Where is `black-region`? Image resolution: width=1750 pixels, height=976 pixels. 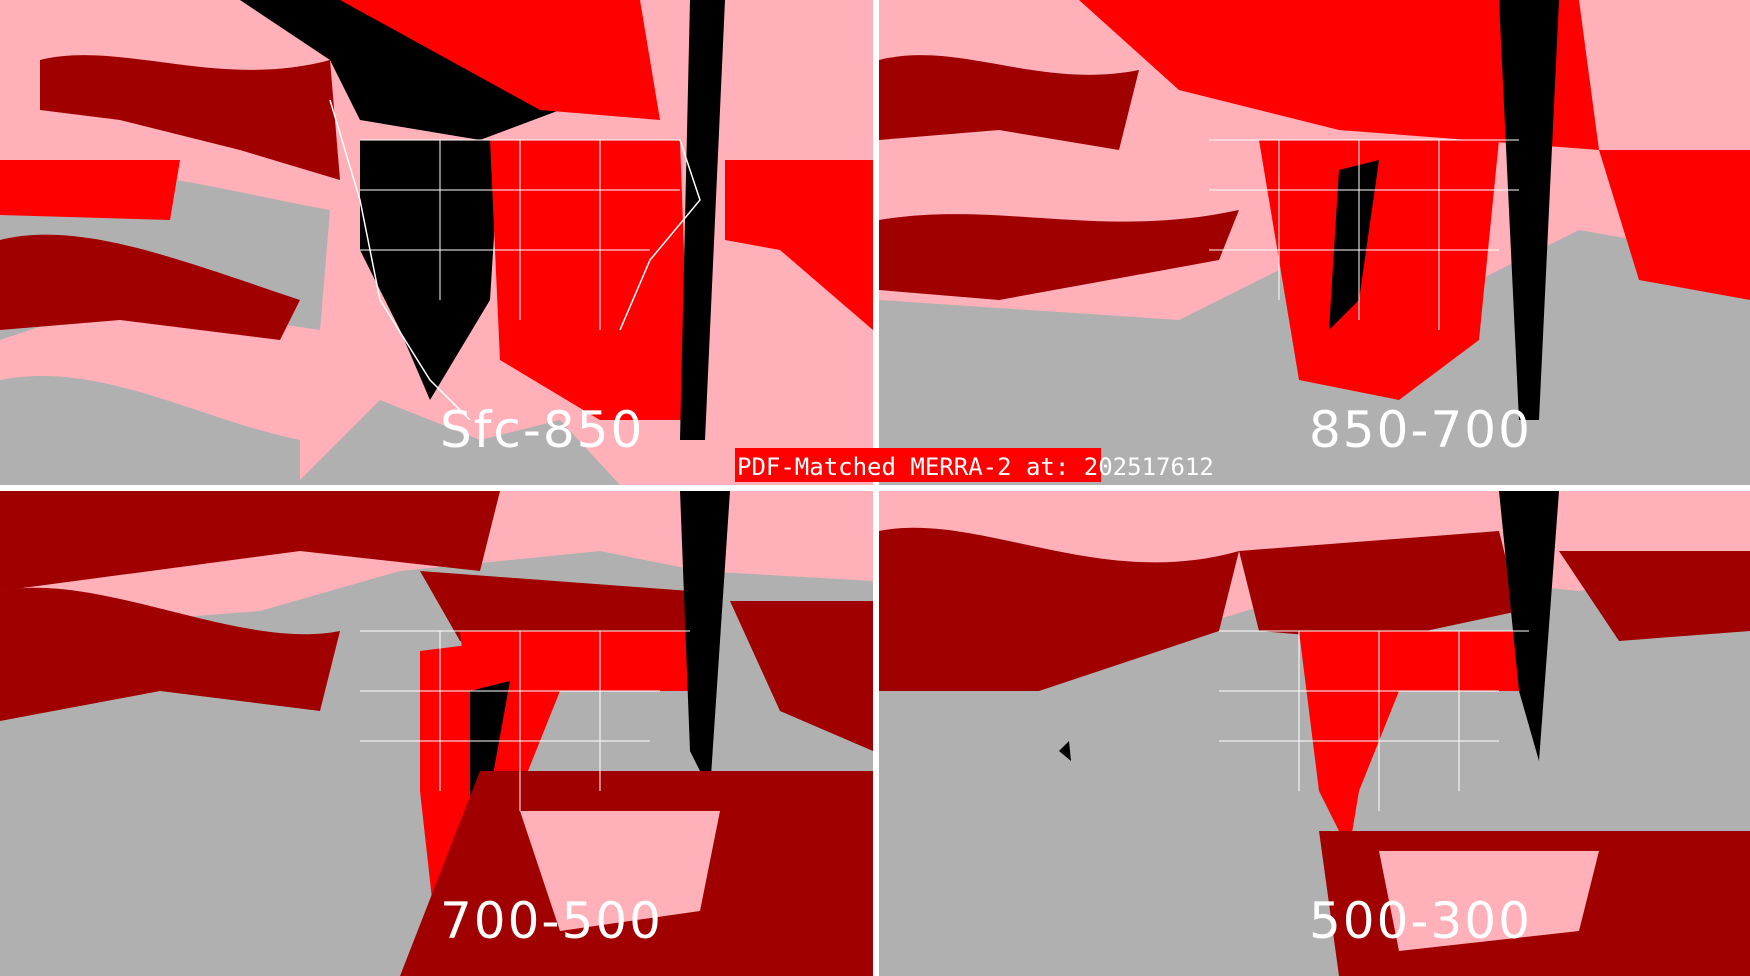 black-region is located at coordinates (430, 270).